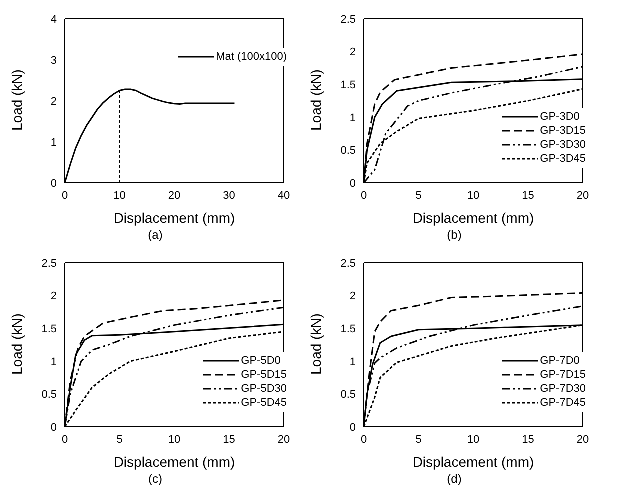 The width and height of the screenshot is (618, 497). I want to click on legend-label: GP-7D30, so click(563, 389).